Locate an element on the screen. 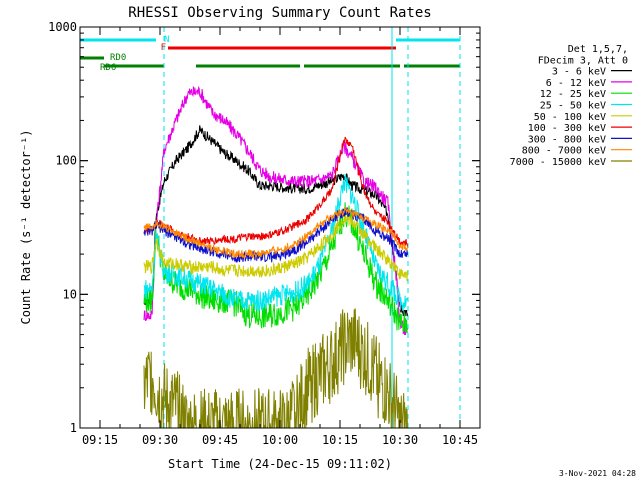  y-tick-label: 100 is located at coordinates (66, 161).